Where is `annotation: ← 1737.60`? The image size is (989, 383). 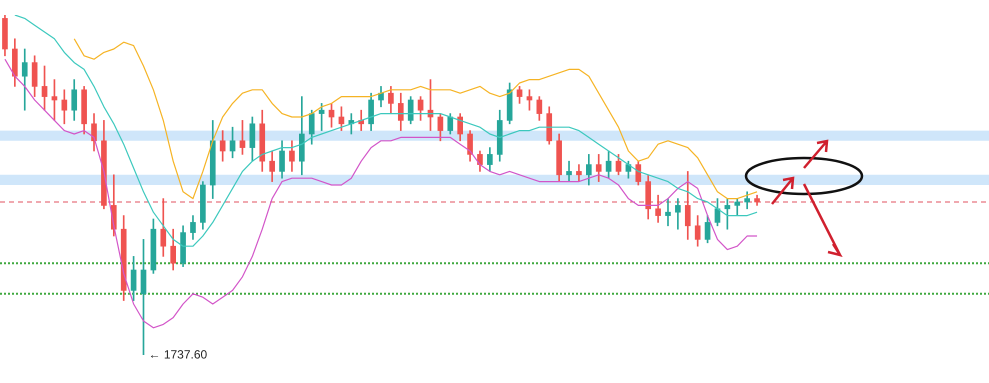
annotation: ← 1737.60 is located at coordinates (178, 354).